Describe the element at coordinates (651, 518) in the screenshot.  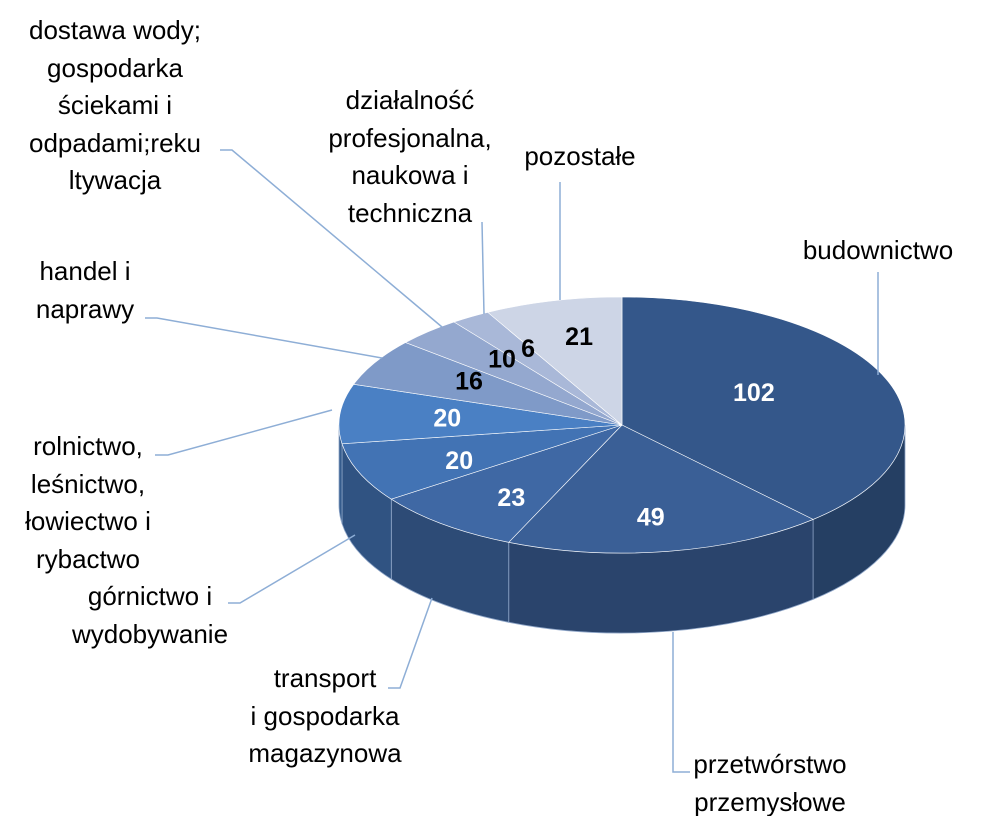
I see `value-label: 49` at that location.